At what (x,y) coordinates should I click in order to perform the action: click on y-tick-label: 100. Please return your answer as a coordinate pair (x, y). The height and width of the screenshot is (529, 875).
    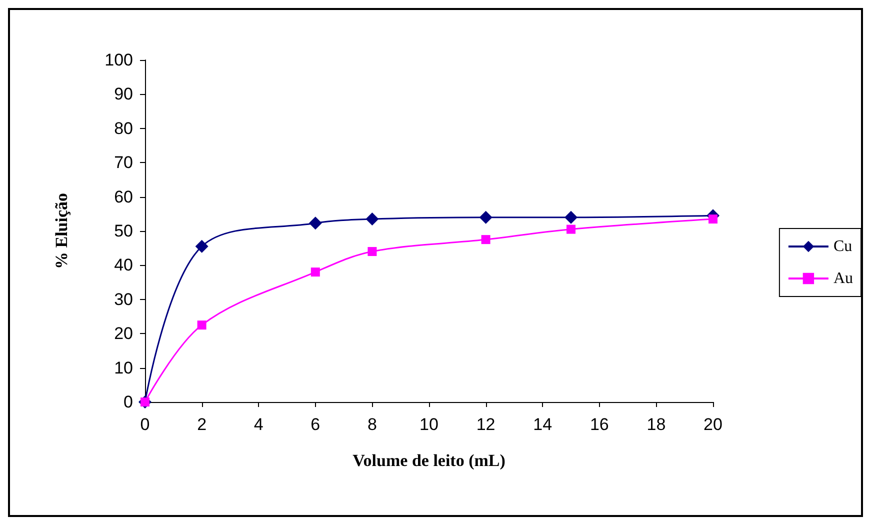
    Looking at the image, I should click on (118, 60).